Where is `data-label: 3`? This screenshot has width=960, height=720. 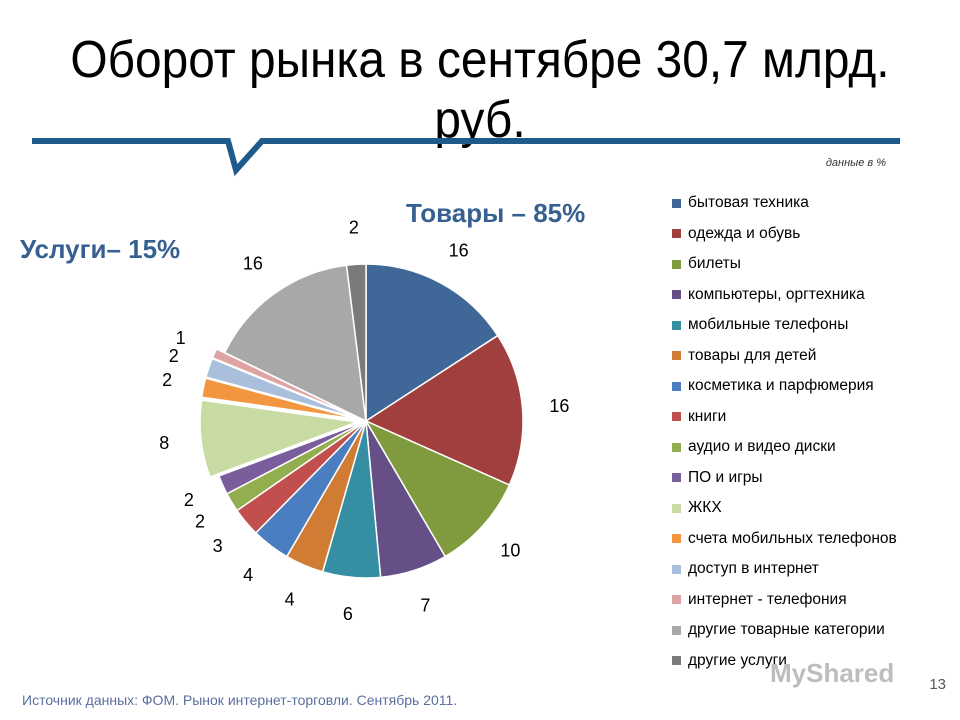
data-label: 3 is located at coordinates (218, 546).